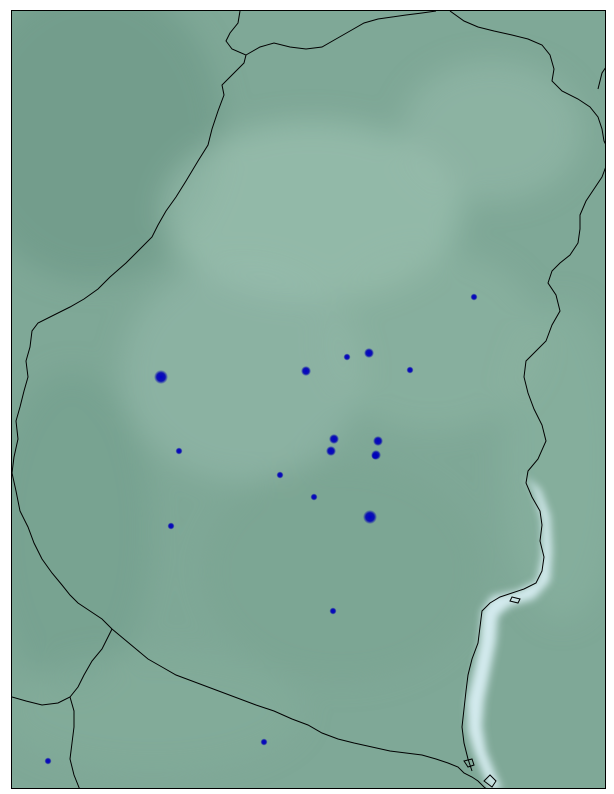  What do you see at coordinates (474, 297) in the screenshot?
I see `marker-m4` at bounding box center [474, 297].